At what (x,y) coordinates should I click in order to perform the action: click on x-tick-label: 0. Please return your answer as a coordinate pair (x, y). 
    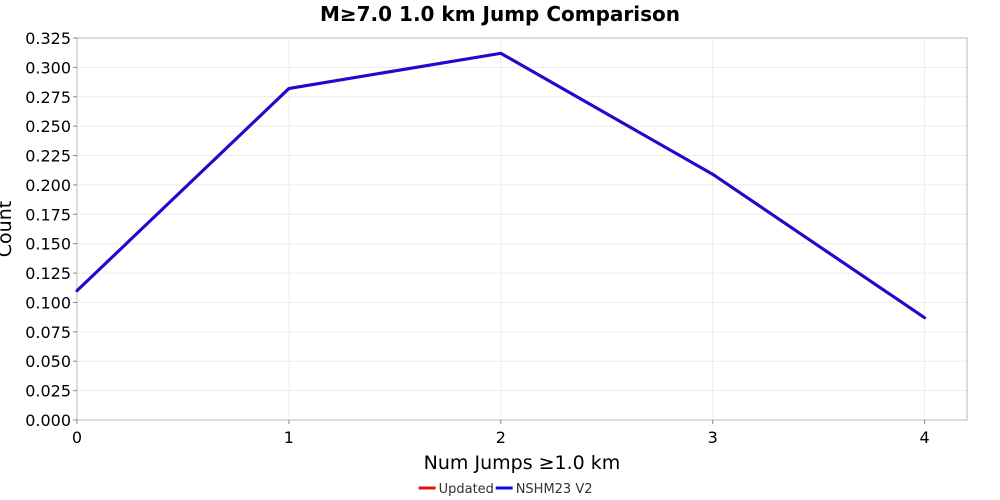
    Looking at the image, I should click on (77, 437).